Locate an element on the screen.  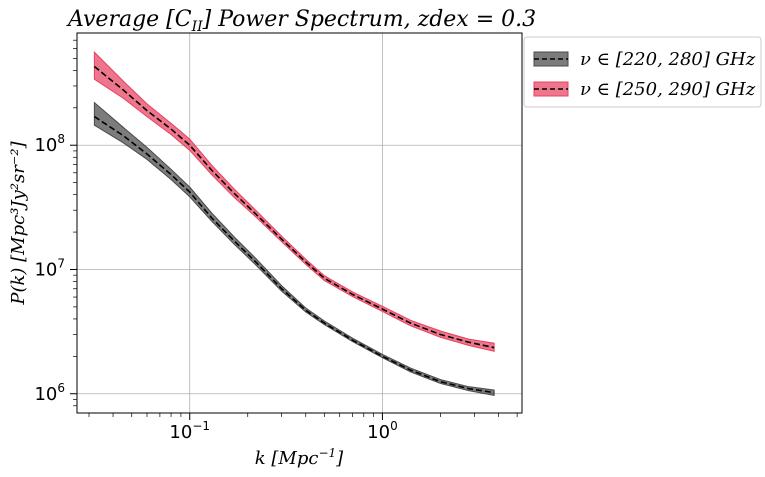
y-tick-label: 10⁶ is located at coordinates (49, 393).